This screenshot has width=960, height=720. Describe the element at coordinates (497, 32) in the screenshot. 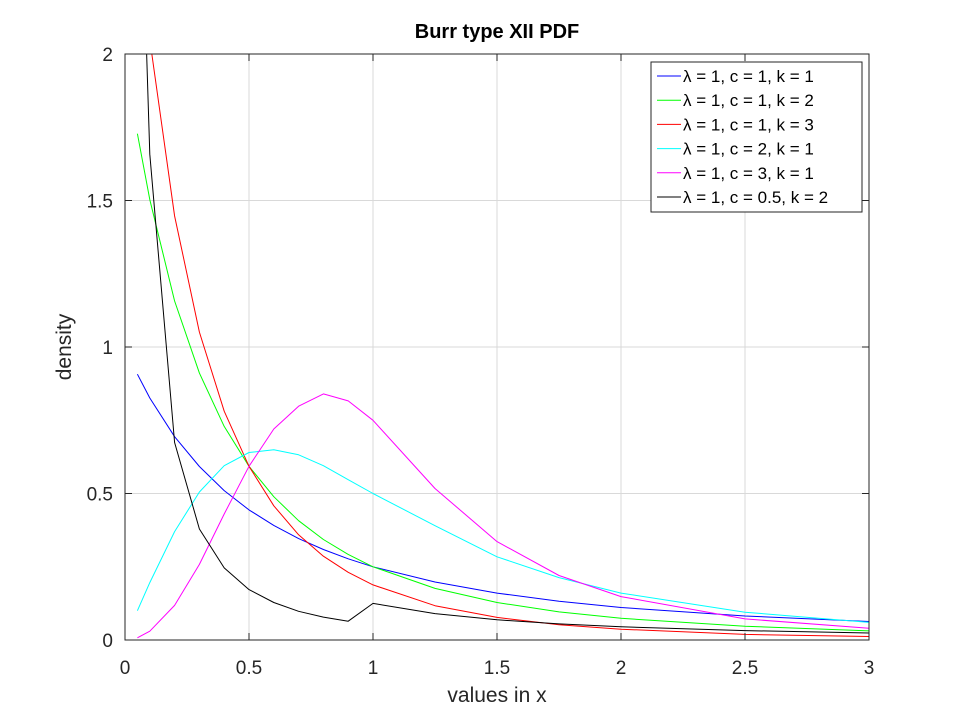

I see `chart-title: Burr type XII PDF` at that location.